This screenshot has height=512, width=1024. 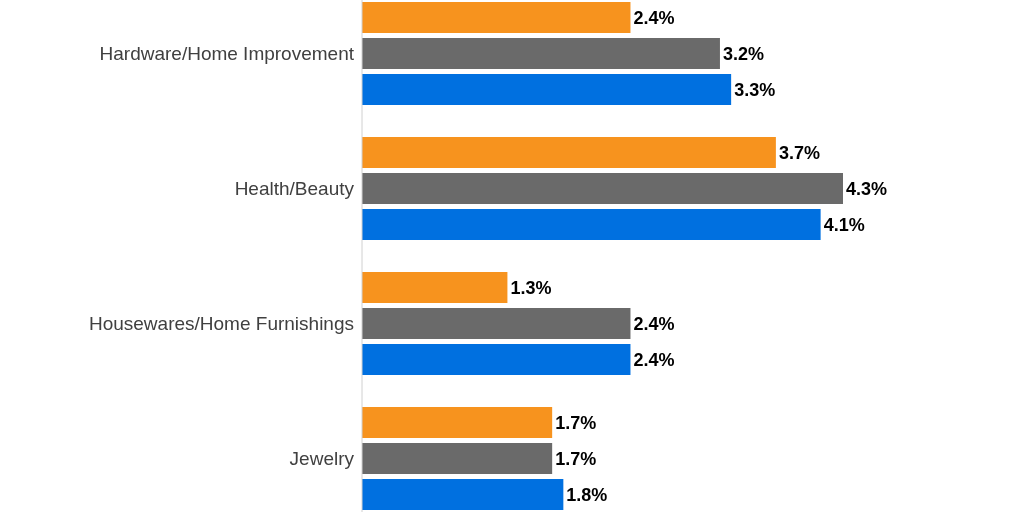 I want to click on y-tick-label: Jewelry, so click(x=322, y=459).